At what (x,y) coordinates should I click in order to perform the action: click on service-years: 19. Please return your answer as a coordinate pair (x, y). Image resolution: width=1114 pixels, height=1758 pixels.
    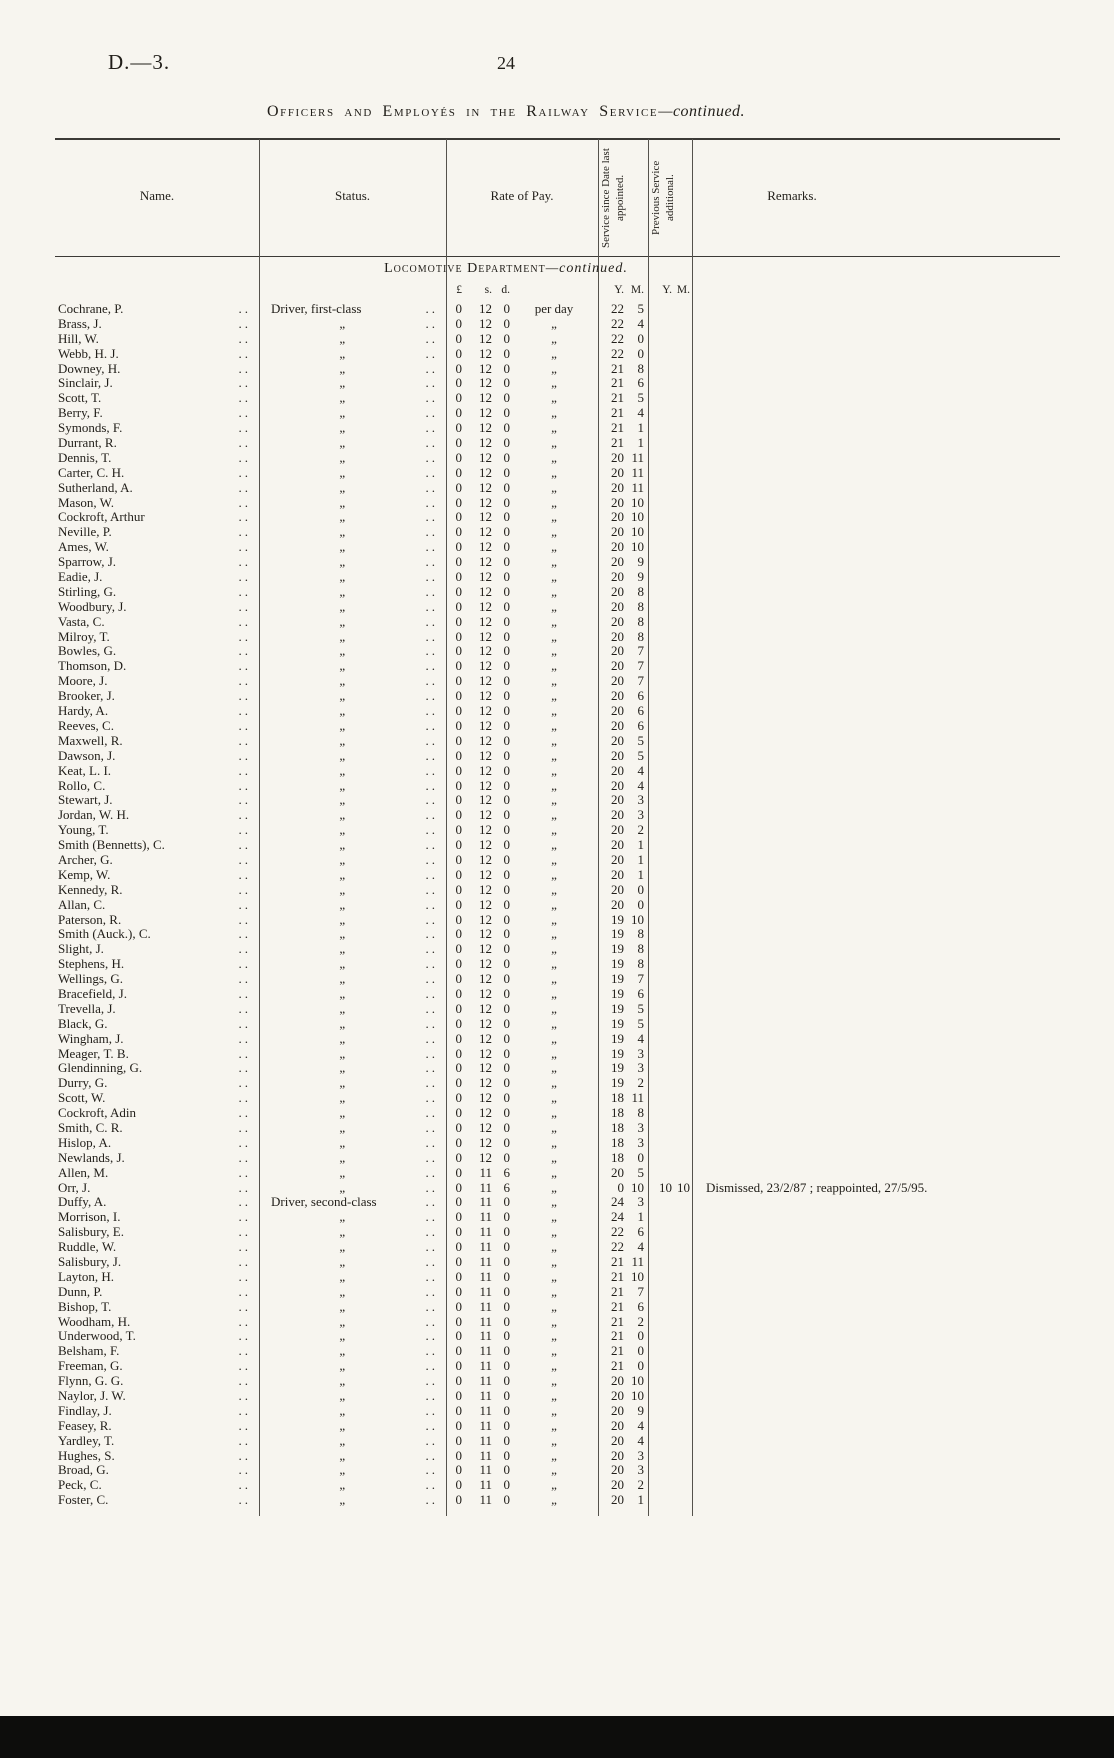
    Looking at the image, I should click on (617, 1038).